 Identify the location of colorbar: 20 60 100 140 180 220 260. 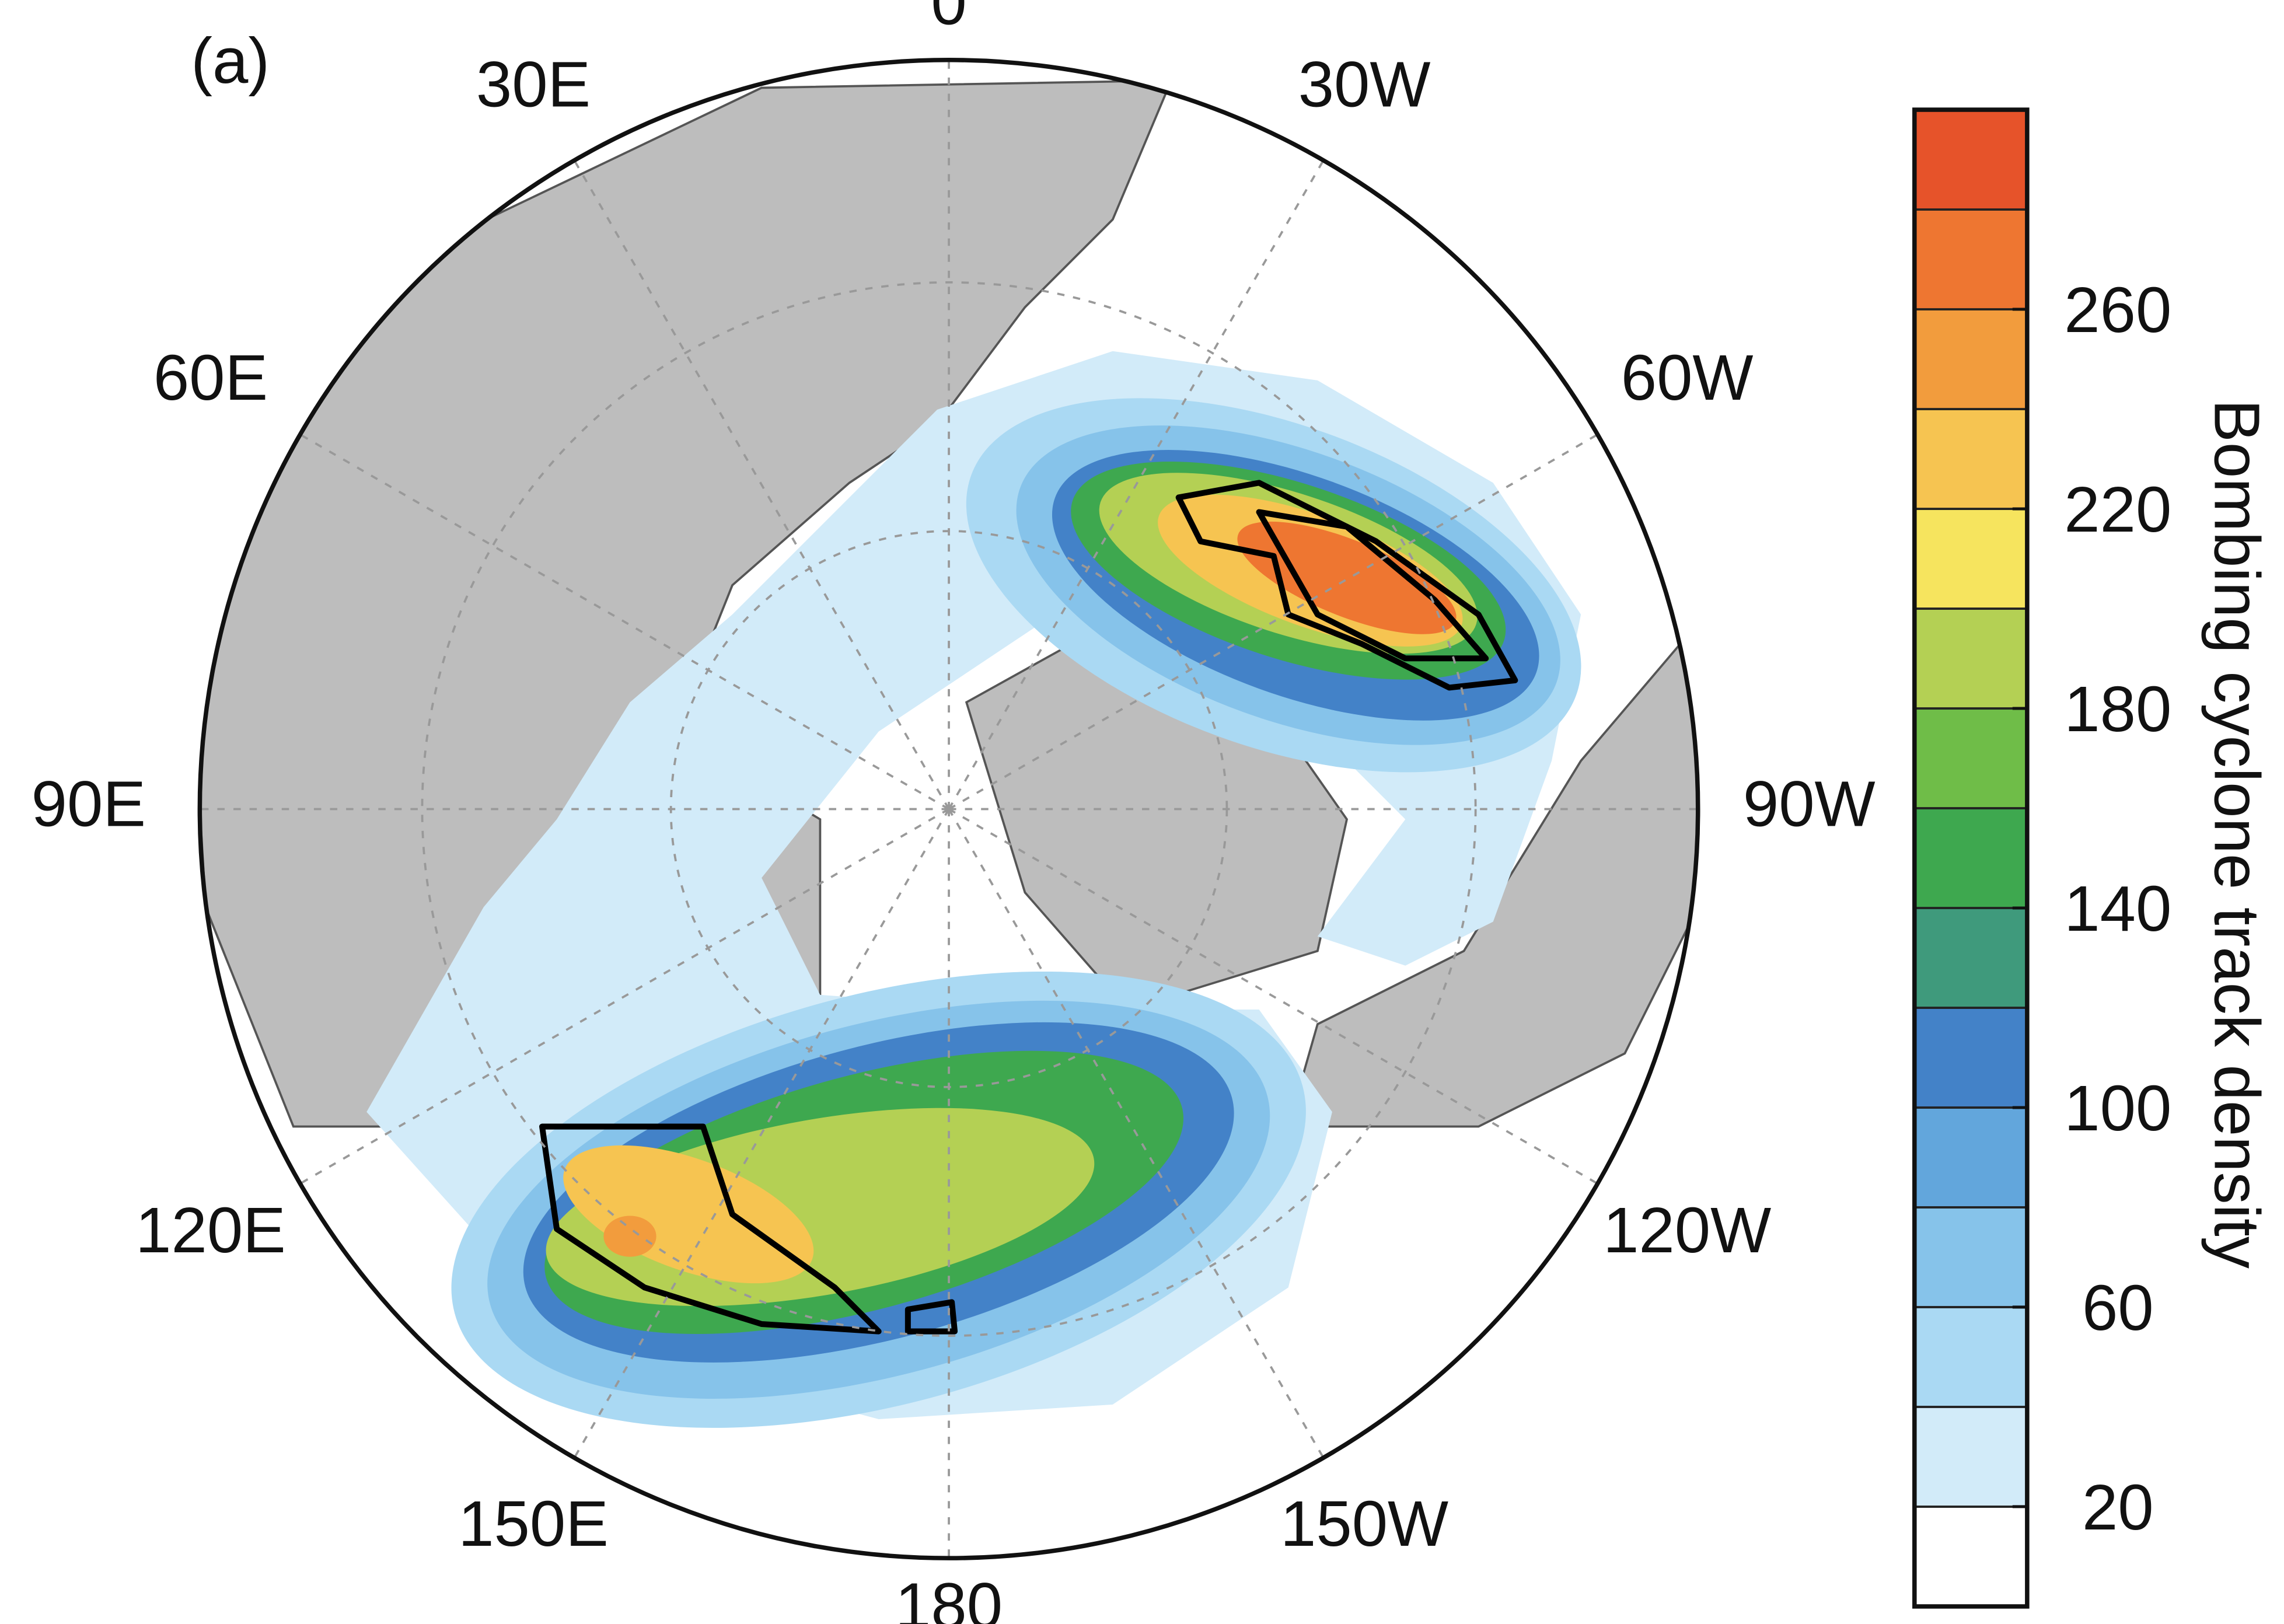
(2041, 858).